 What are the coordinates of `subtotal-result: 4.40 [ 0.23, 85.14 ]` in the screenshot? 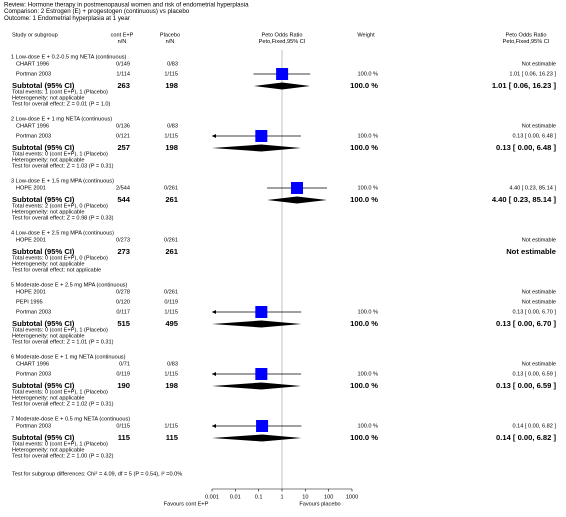 It's located at (524, 199).